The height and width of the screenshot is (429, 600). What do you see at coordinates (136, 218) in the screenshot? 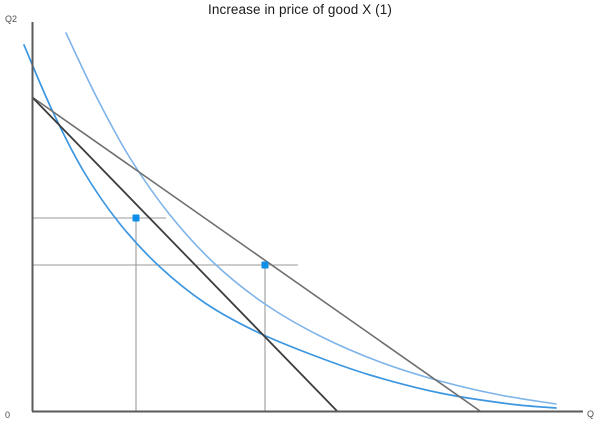
I see `tangency-point-1-marker` at bounding box center [136, 218].